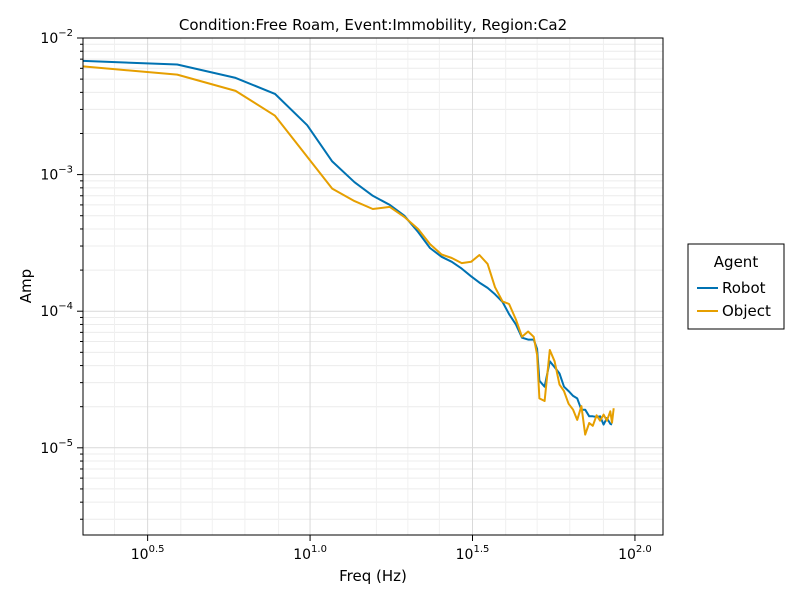  Describe the element at coordinates (310, 553) in the screenshot. I see `x-tick-label: 101.0` at that location.